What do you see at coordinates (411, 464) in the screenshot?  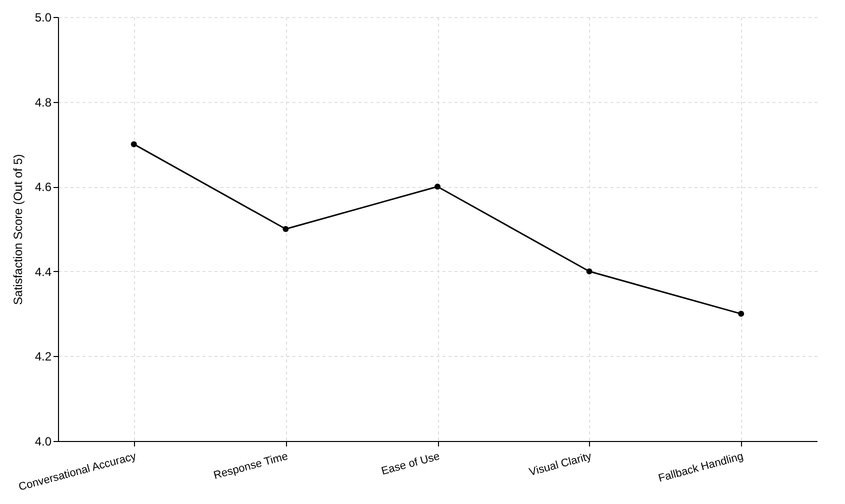 I see `x-tick-label: Ease of Use` at bounding box center [411, 464].